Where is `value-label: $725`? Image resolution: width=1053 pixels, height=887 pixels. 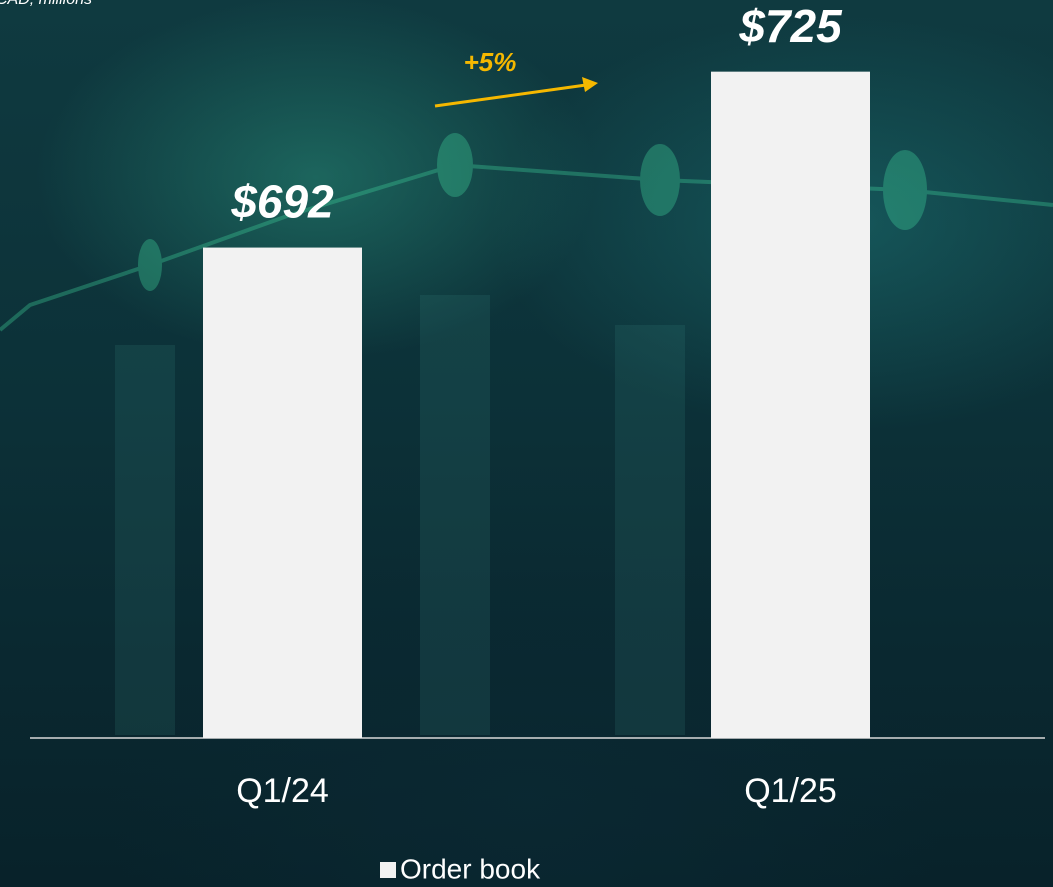 value-label: $725 is located at coordinates (790, 26).